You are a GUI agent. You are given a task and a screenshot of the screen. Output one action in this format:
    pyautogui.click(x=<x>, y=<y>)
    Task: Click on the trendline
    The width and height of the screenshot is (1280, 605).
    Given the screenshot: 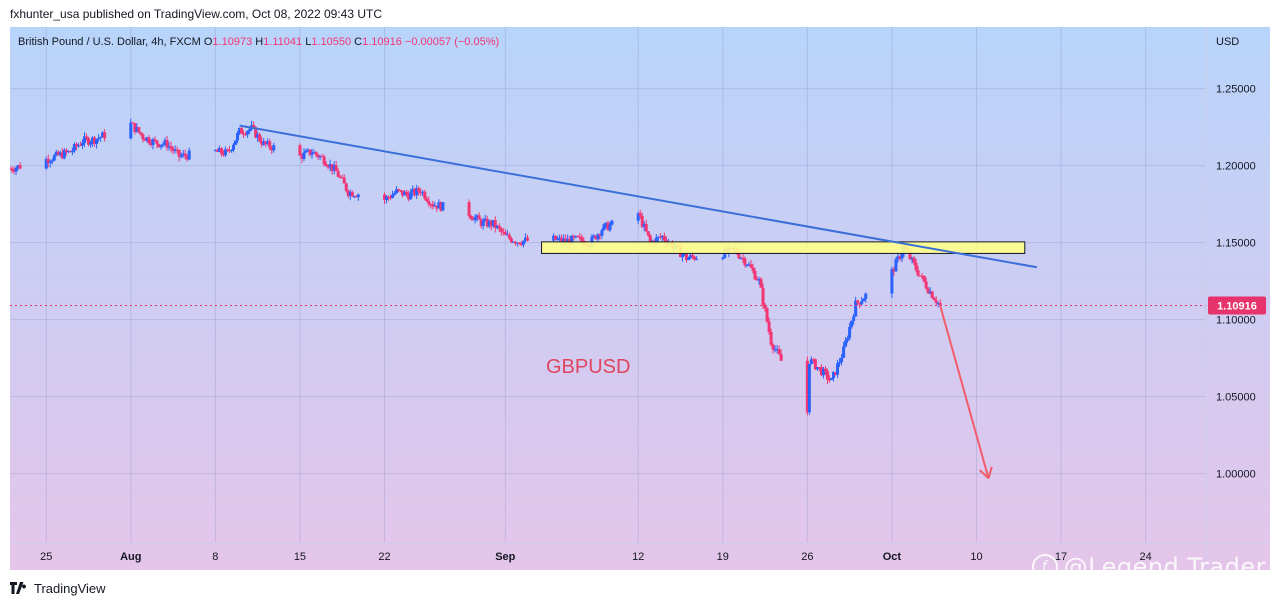 What is the action you would take?
    pyautogui.click(x=638, y=196)
    